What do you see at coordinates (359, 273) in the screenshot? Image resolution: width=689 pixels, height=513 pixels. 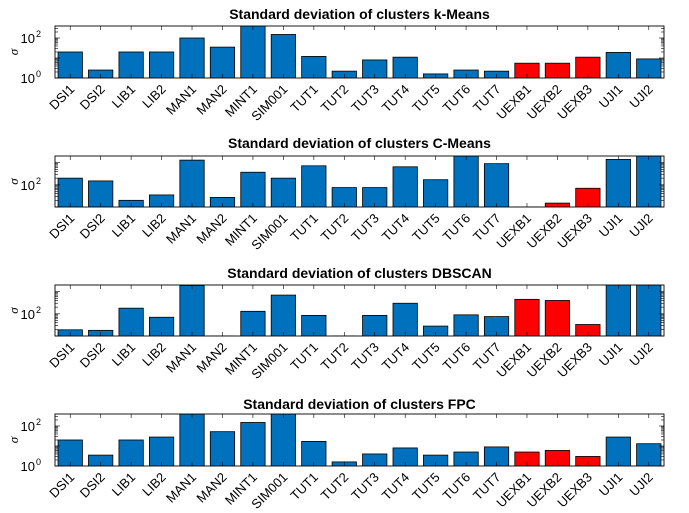 I see `chart-title: Standard deviation of clusters DBSCAN` at bounding box center [359, 273].